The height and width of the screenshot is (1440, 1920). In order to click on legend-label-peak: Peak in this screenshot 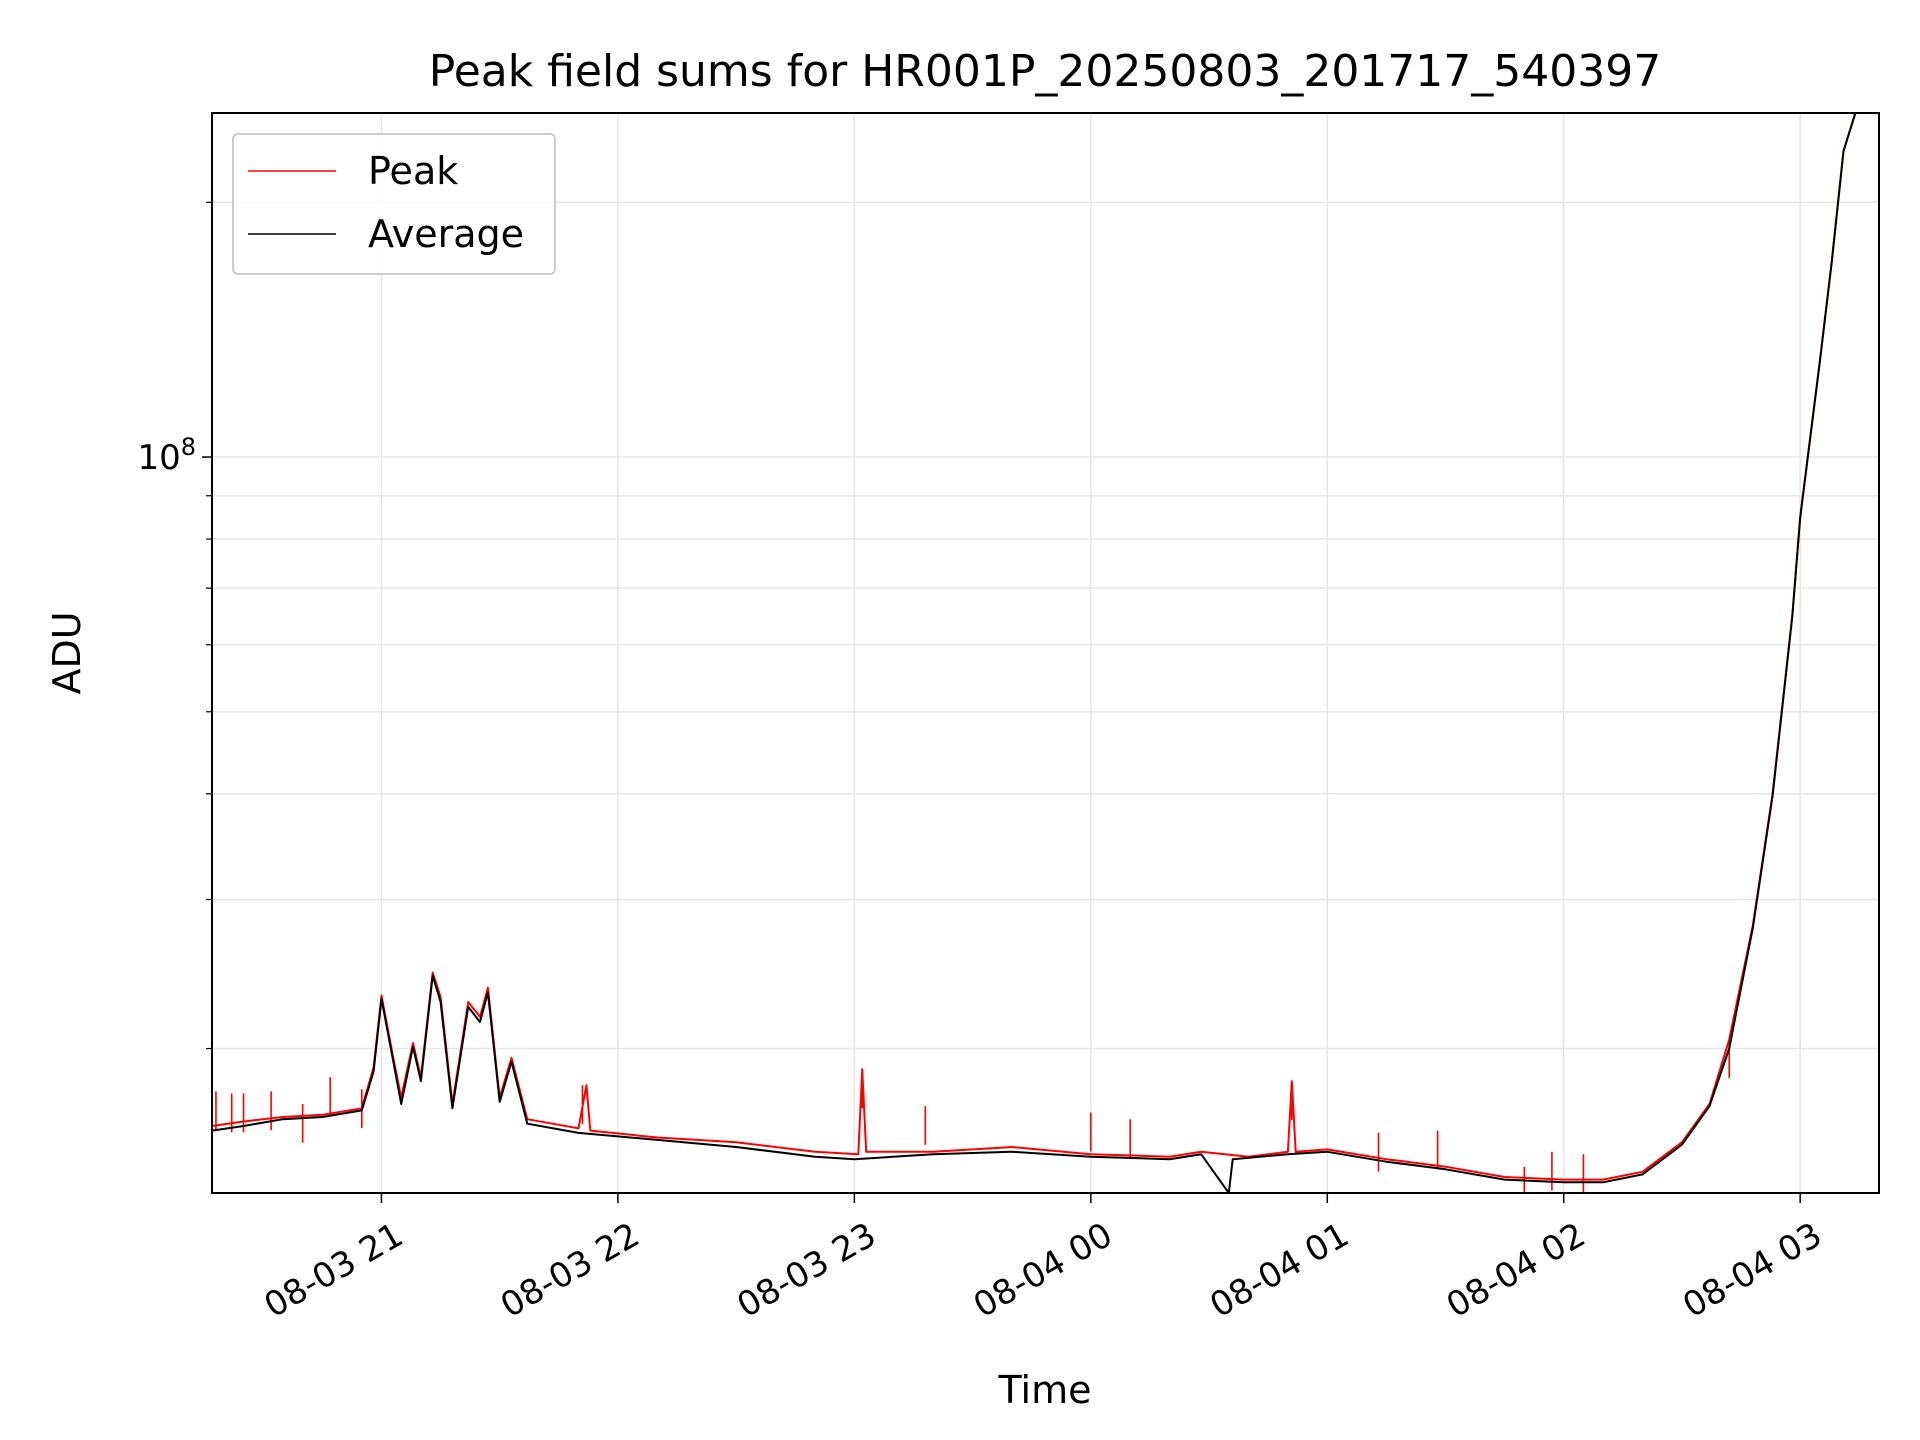, I will do `click(413, 171)`.